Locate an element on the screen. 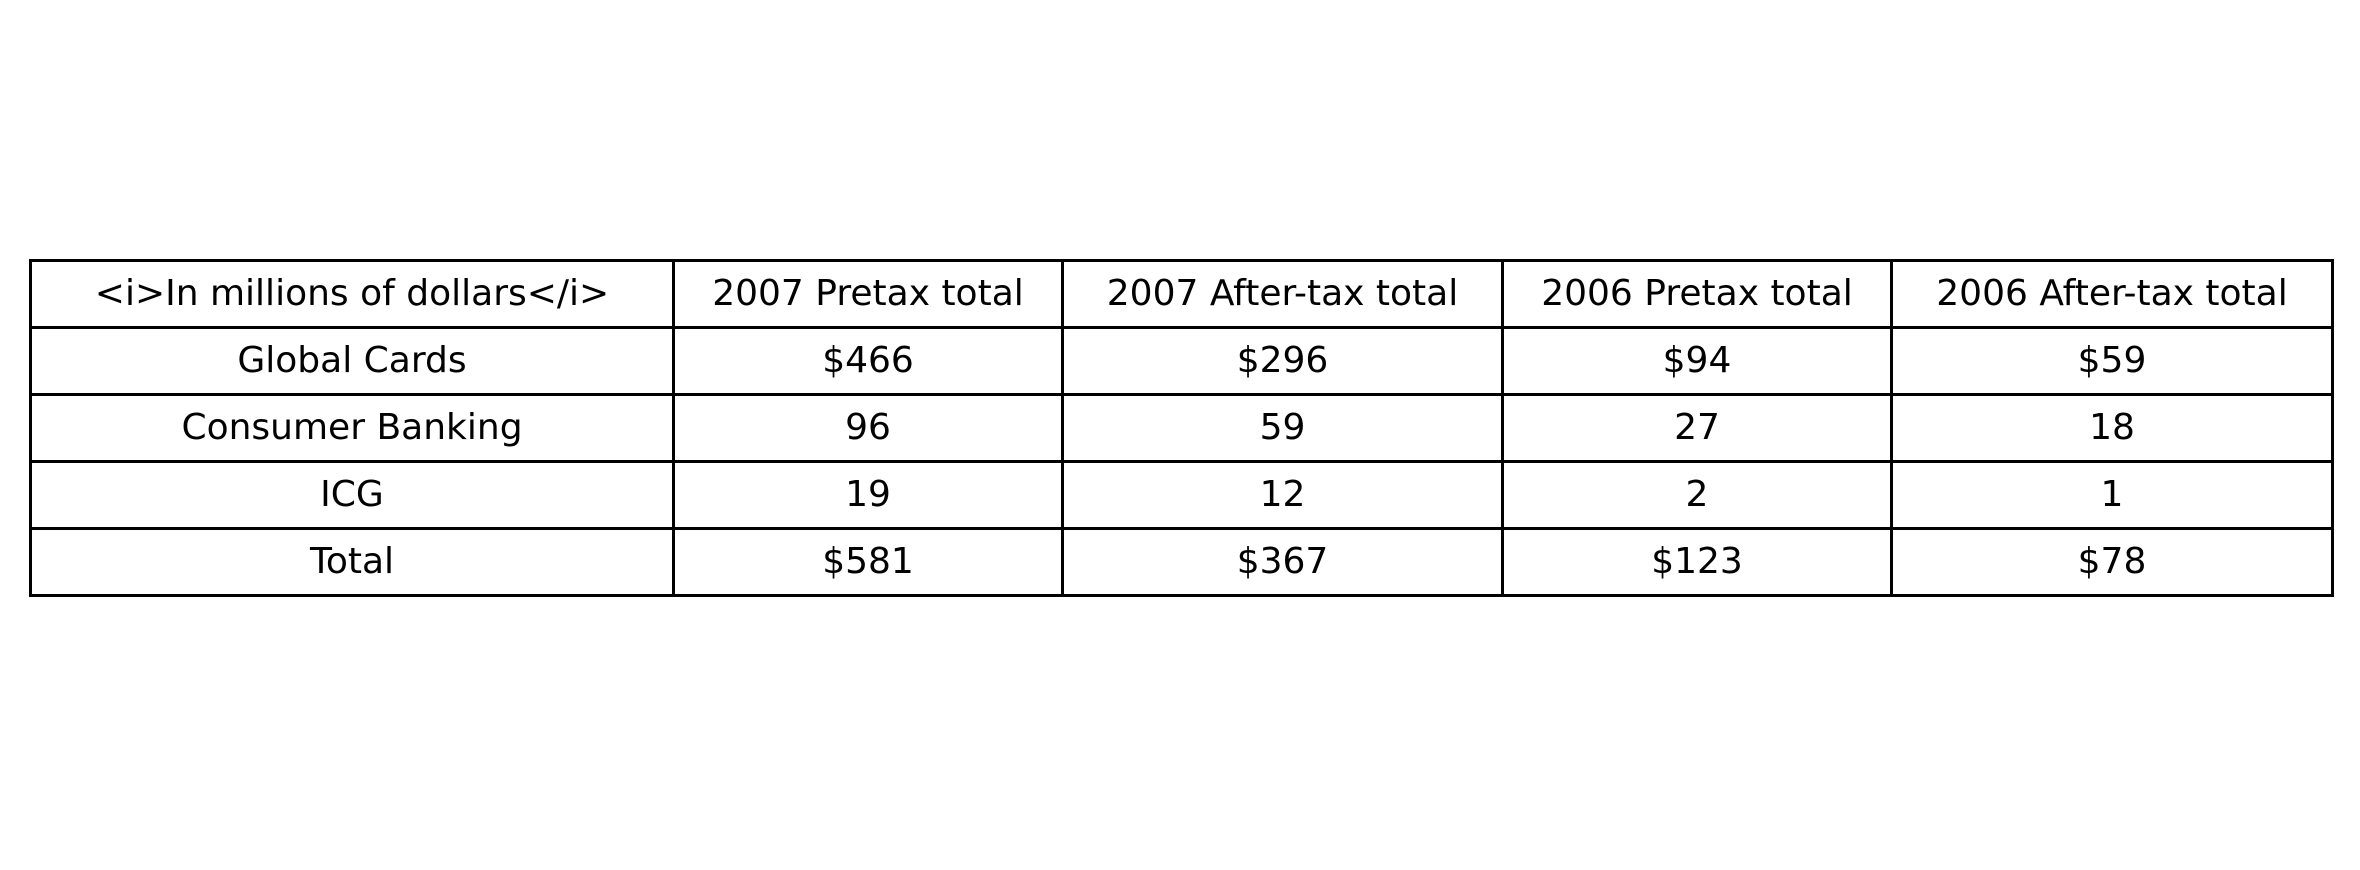 The image size is (2360, 870). table-row: Consumer Banking 96 59 27 18 is located at coordinates (1181, 428).